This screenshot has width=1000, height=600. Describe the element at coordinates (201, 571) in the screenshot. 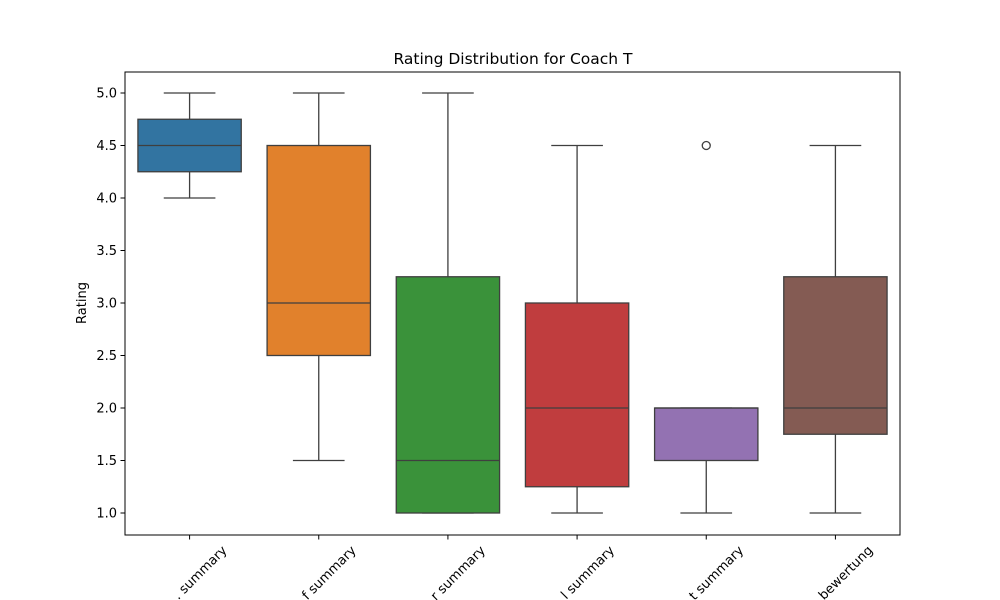

I see `x-tick-label: . summary` at that location.